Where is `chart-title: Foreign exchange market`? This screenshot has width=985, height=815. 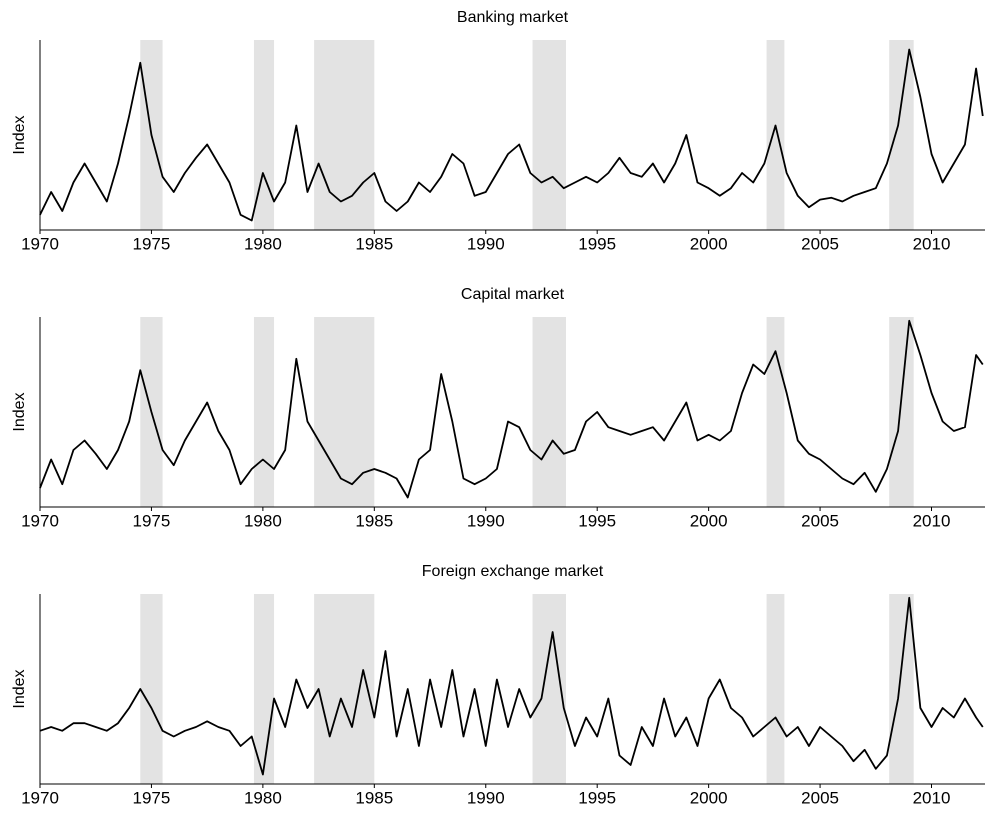 chart-title: Foreign exchange market is located at coordinates (513, 571).